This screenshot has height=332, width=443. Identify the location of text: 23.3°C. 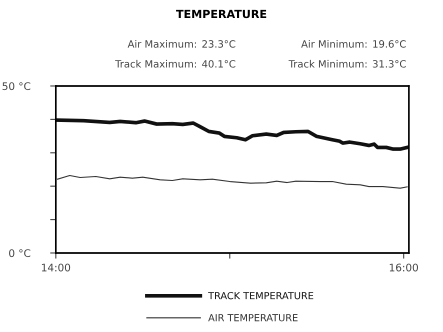
(219, 44).